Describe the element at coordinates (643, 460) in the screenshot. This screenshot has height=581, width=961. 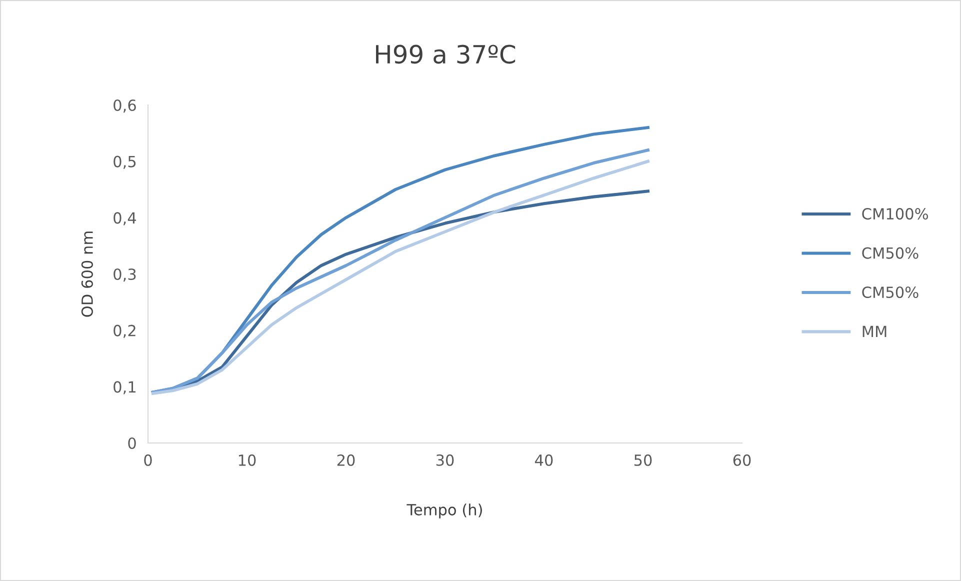
I see `x-tick-label: 50` at that location.